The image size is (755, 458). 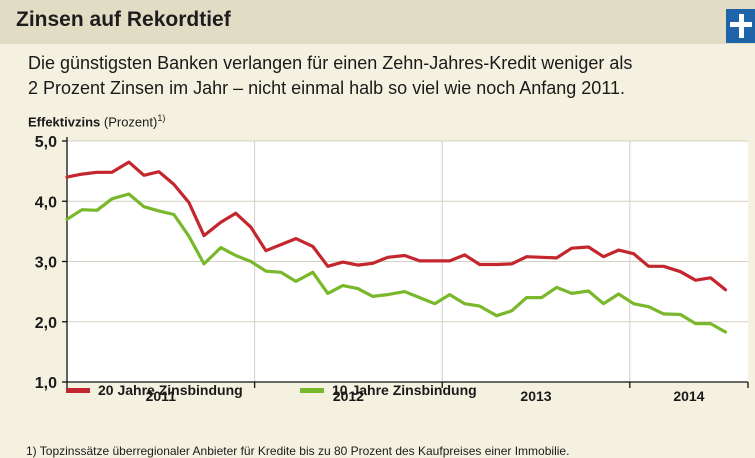 I want to click on x-tick-label: 2012, so click(x=348, y=396).